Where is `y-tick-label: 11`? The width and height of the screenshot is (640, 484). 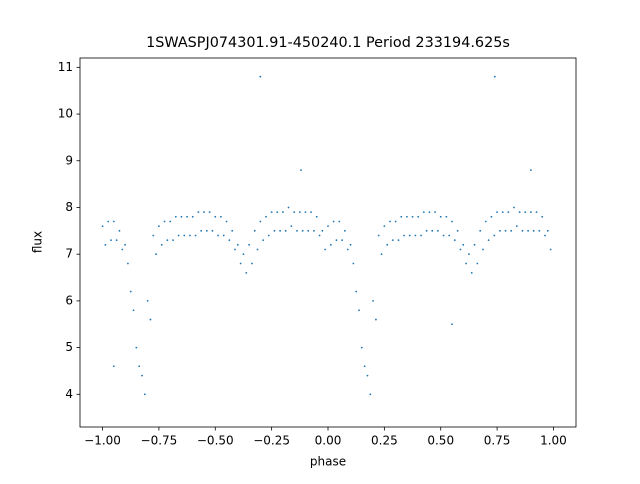
y-tick-label: 11 is located at coordinates (65, 67).